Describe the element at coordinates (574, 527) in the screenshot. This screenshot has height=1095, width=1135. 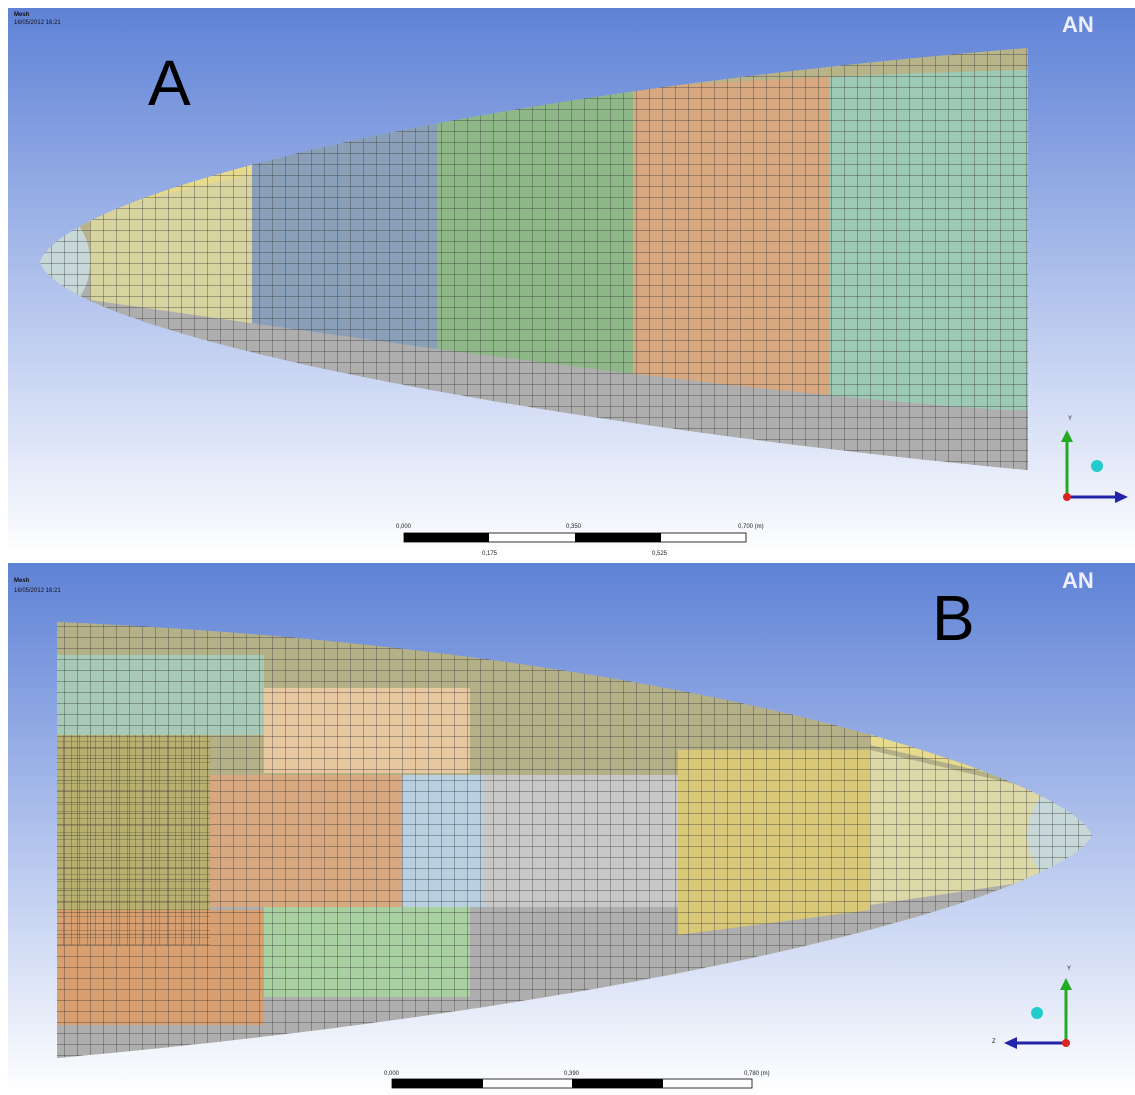
I see `scale-label: 0,350` at that location.